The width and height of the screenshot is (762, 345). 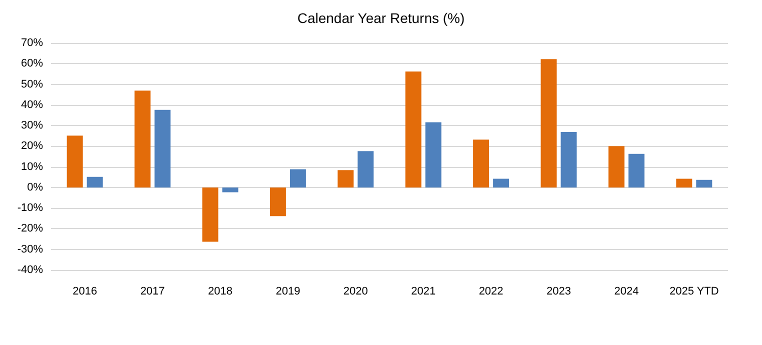 What do you see at coordinates (30, 249) in the screenshot?
I see `y-tick-label: -30%` at bounding box center [30, 249].